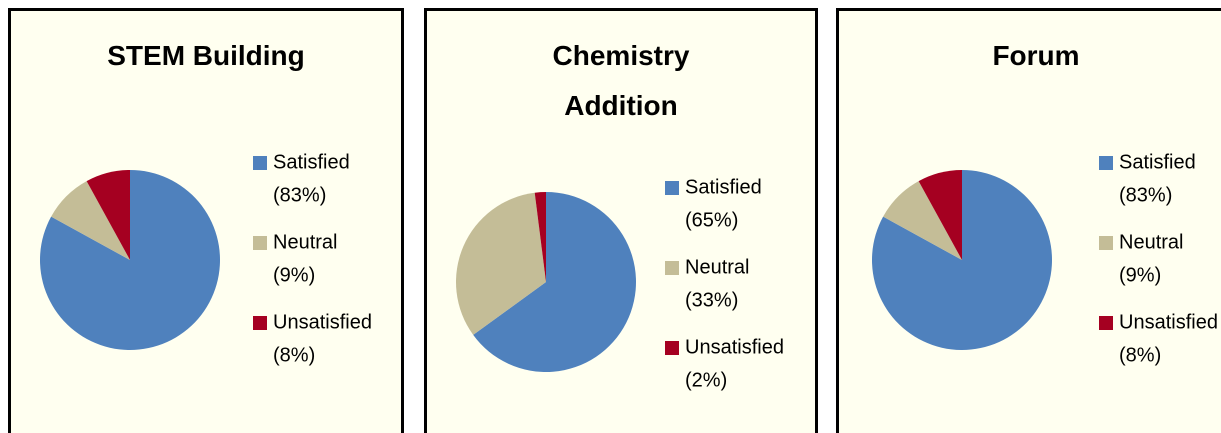 This screenshot has height=433, width=1221. What do you see at coordinates (621, 80) in the screenshot?
I see `chart-title: Chemistry Addition` at bounding box center [621, 80].